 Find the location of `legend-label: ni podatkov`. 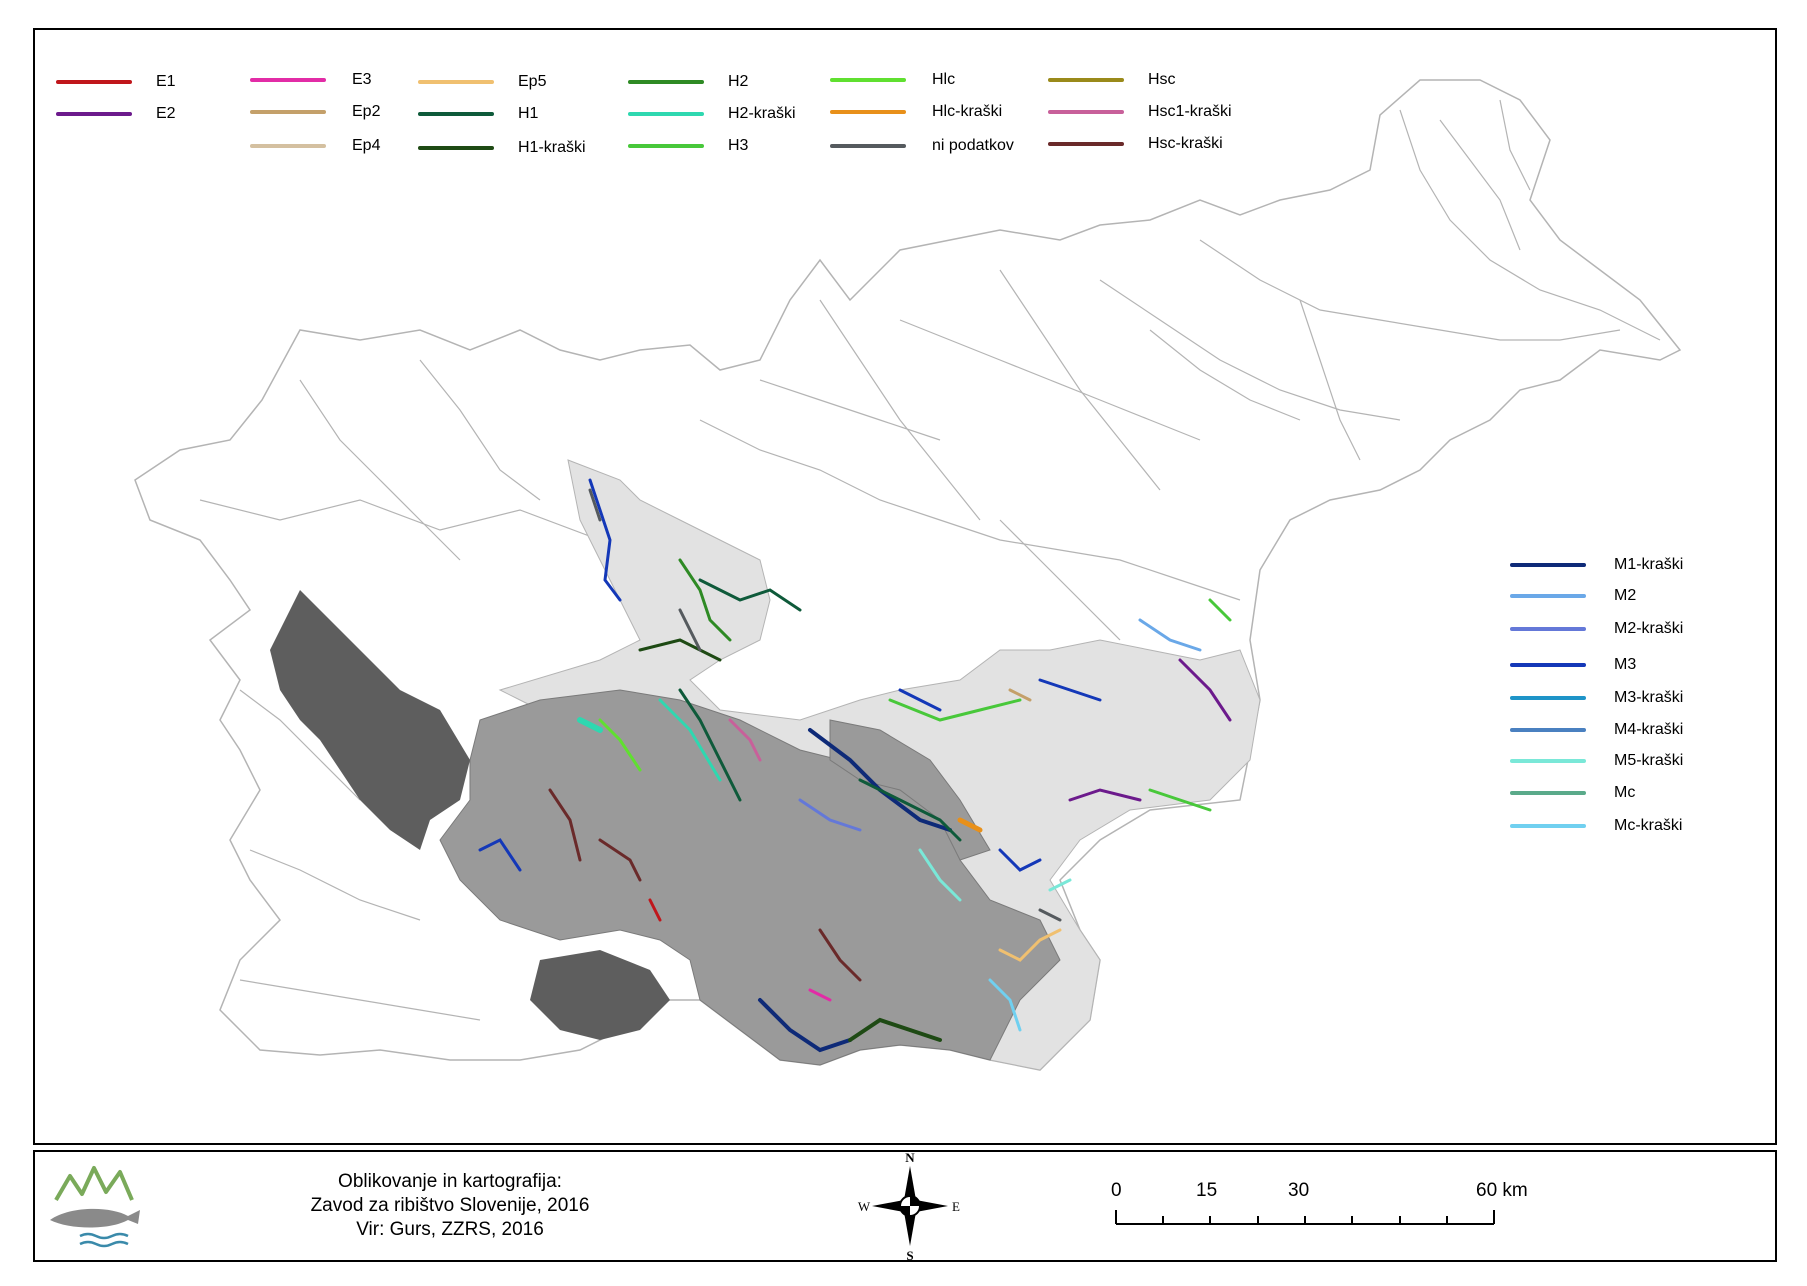

legend-label: ni podatkov is located at coordinates (973, 145).